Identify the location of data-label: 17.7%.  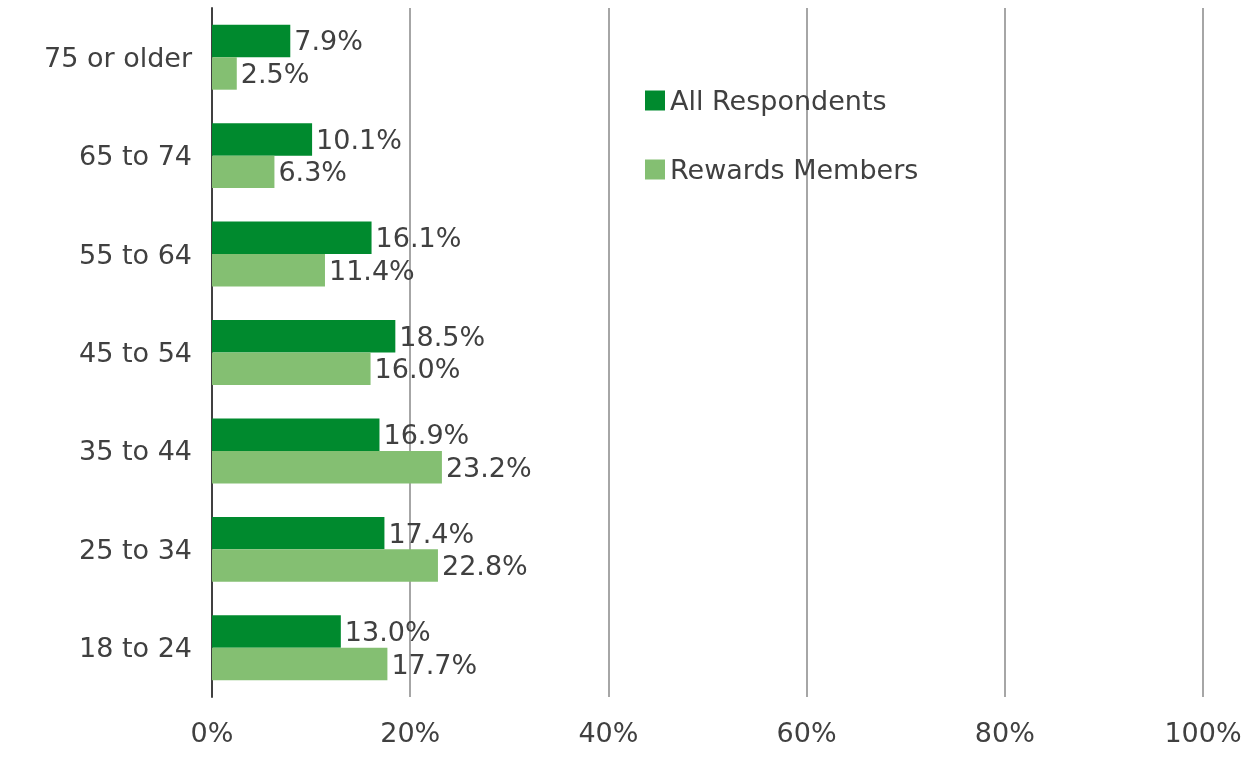
(434, 664).